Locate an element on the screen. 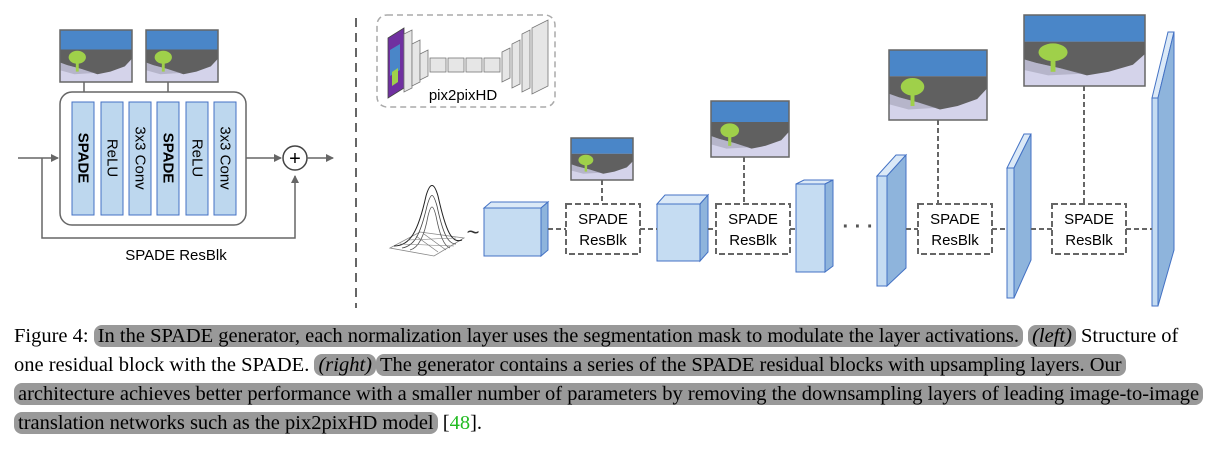 Image resolution: width=1219 pixels, height=451 pixels. layer-label-conv-1: 3x3 Conv is located at coordinates (140, 158).